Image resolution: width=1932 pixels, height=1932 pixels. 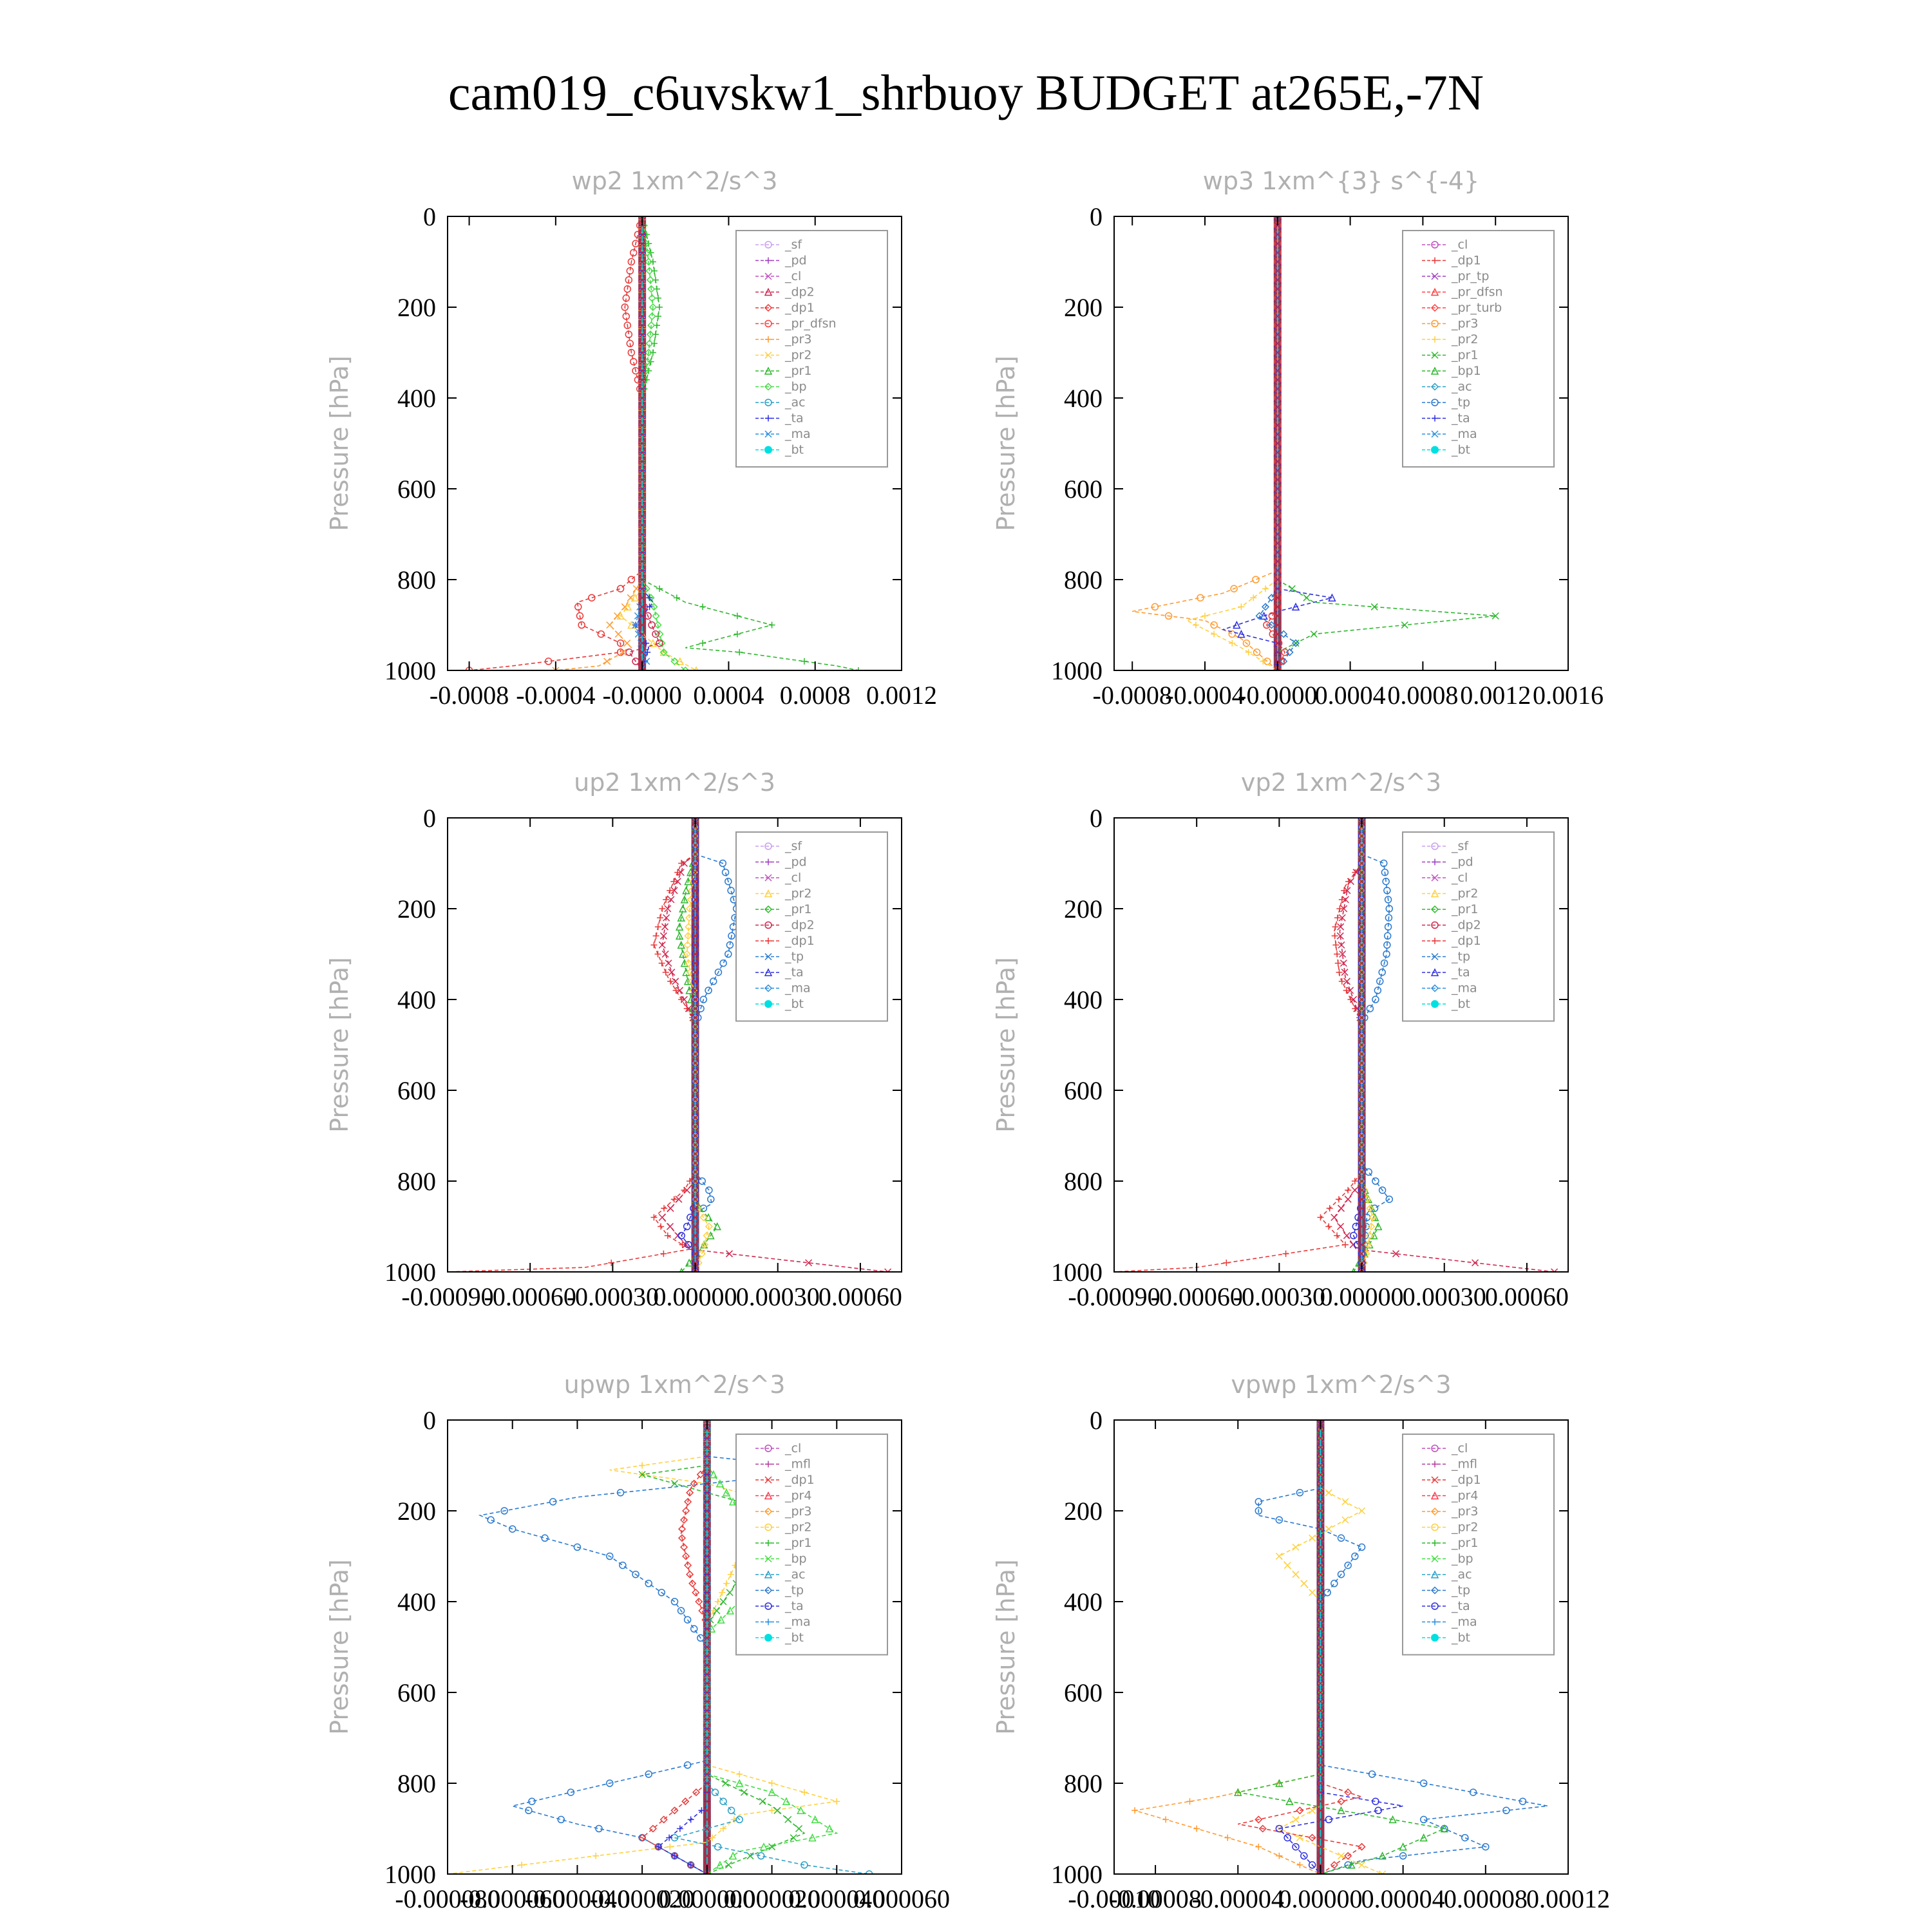 I want to click on plot-frame, so click(x=1341, y=444).